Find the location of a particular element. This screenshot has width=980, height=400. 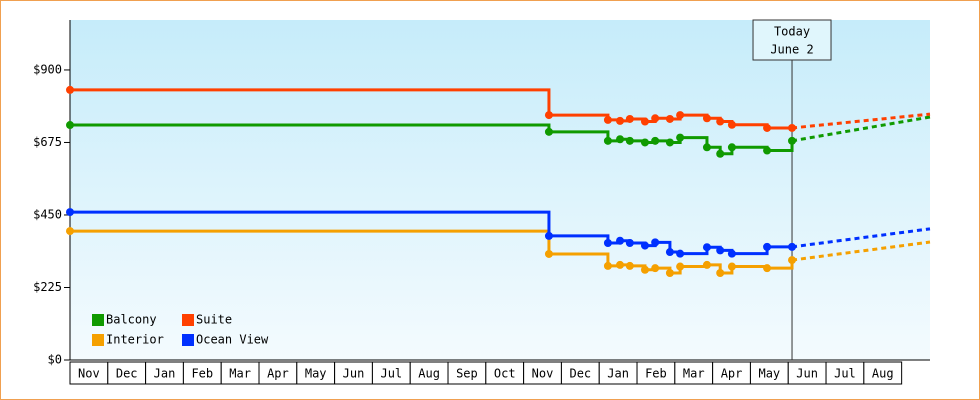

x-tick-label: Sep is located at coordinates (467, 374).